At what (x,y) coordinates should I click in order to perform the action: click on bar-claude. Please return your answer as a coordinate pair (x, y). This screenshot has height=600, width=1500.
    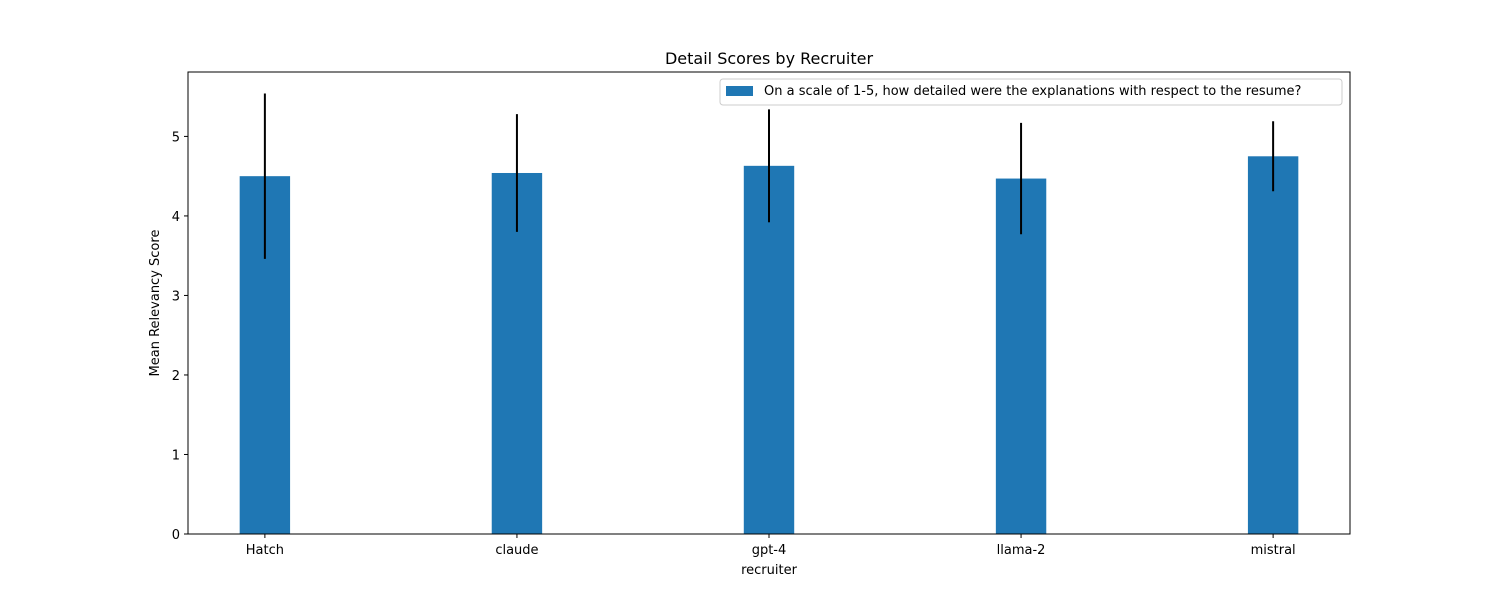
    Looking at the image, I should click on (517, 353).